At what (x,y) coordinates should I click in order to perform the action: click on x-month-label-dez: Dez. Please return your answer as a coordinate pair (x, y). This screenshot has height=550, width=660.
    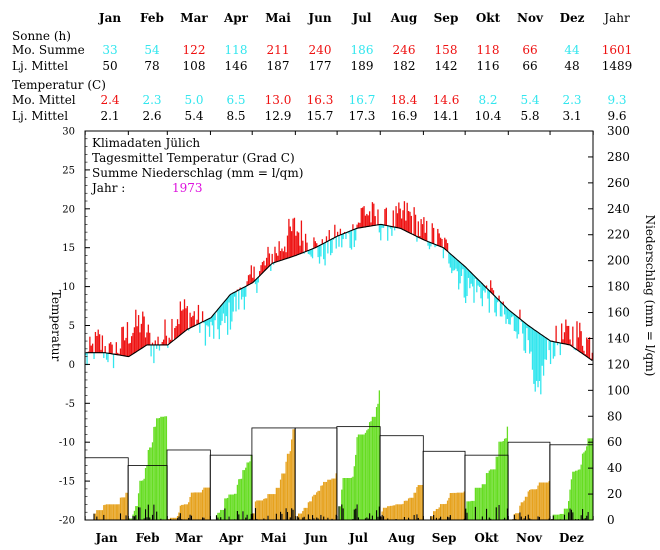
    Looking at the image, I should click on (571, 538).